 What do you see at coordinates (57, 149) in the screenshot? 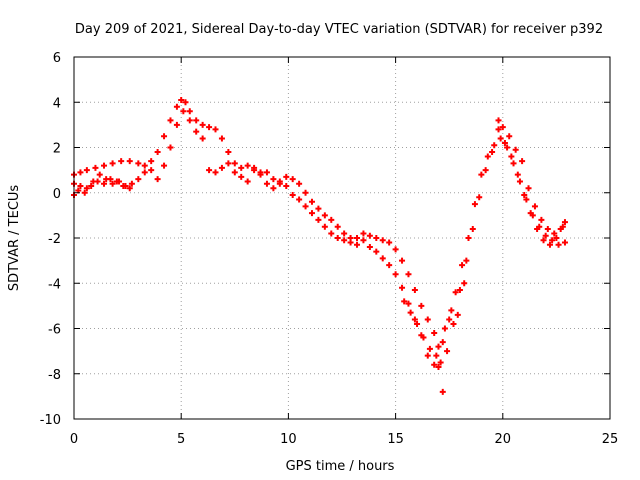
I see `y-tick-label: 2` at bounding box center [57, 149].